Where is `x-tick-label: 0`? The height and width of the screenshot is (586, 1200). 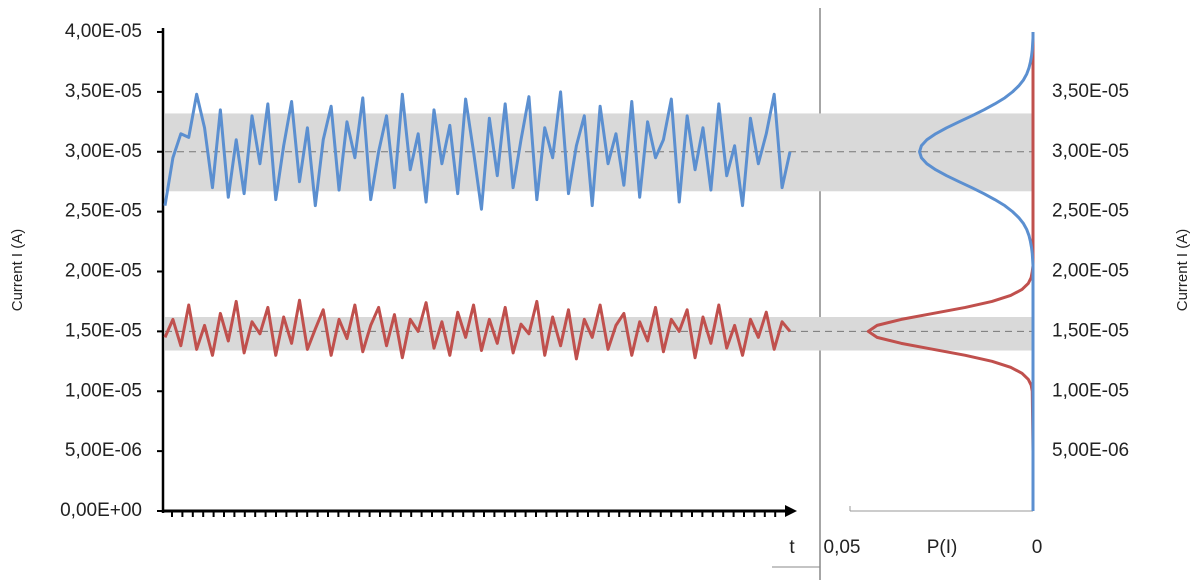 x-tick-label: 0 is located at coordinates (1037, 547).